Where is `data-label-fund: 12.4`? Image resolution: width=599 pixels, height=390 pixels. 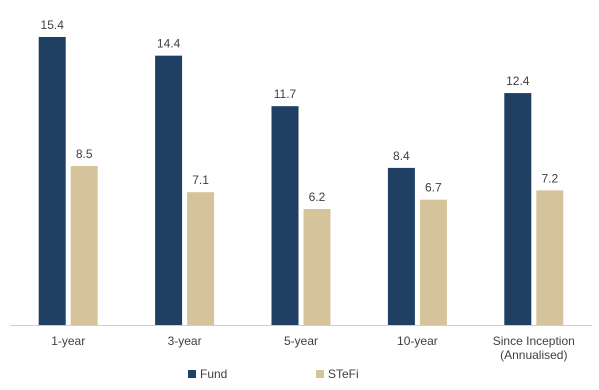
data-label-fund: 12.4 is located at coordinates (518, 81).